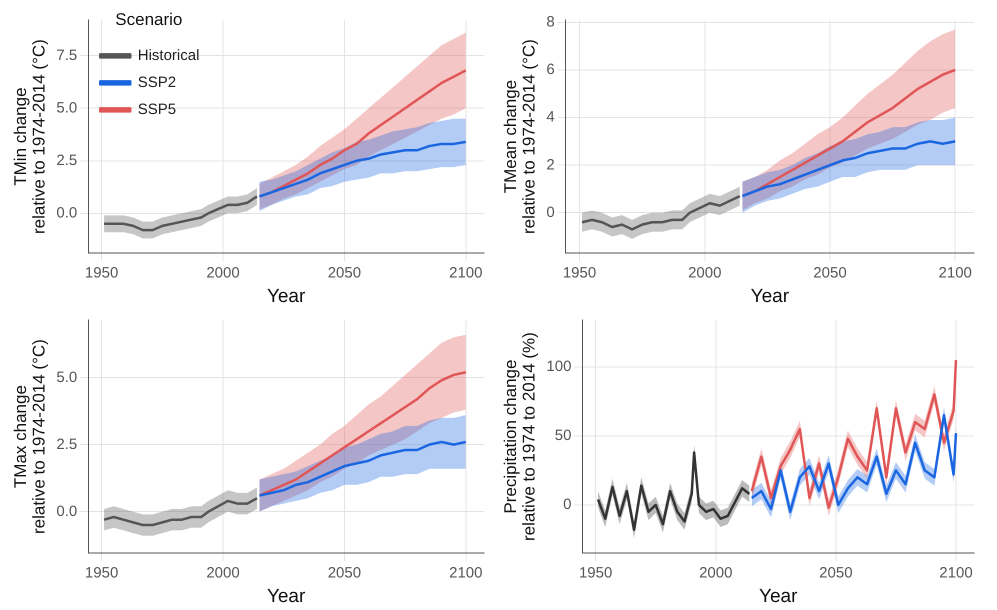 The height and width of the screenshot is (610, 997). Describe the element at coordinates (169, 55) in the screenshot. I see `legend-label: Historical` at that location.